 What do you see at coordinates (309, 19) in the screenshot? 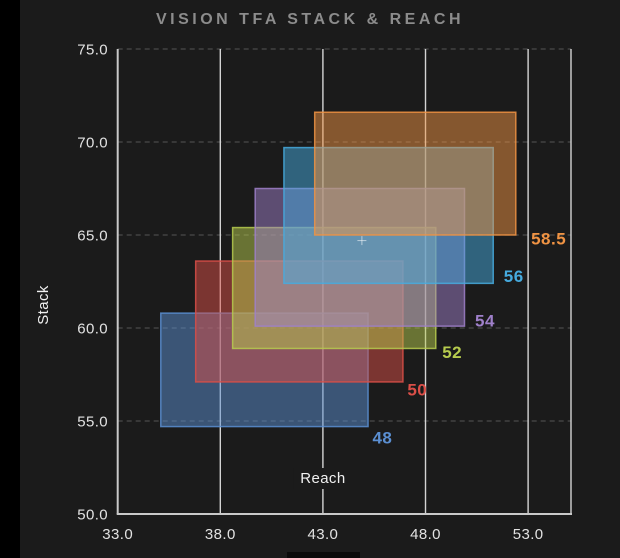
I see `chart-title: VISION TFA STACK & REACH` at bounding box center [309, 19].